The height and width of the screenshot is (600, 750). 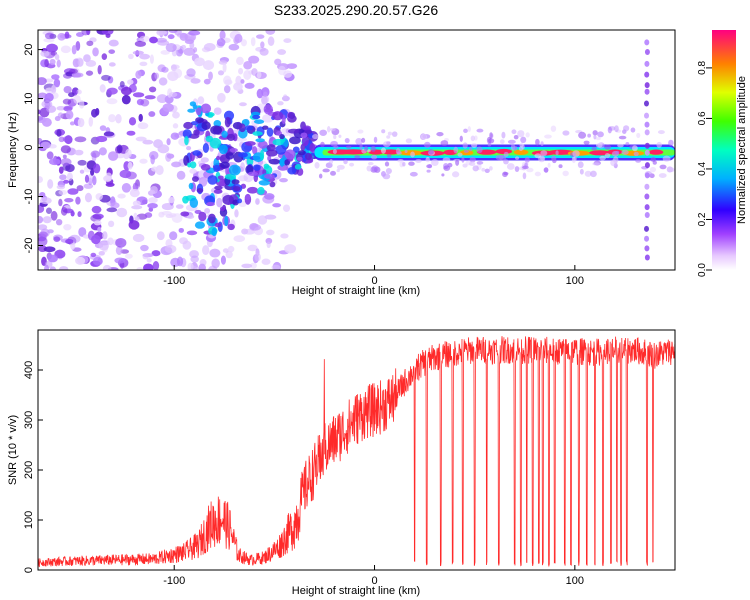 I want to click on snr-y-label: SNR (10 * v/v), so click(x=13, y=450).